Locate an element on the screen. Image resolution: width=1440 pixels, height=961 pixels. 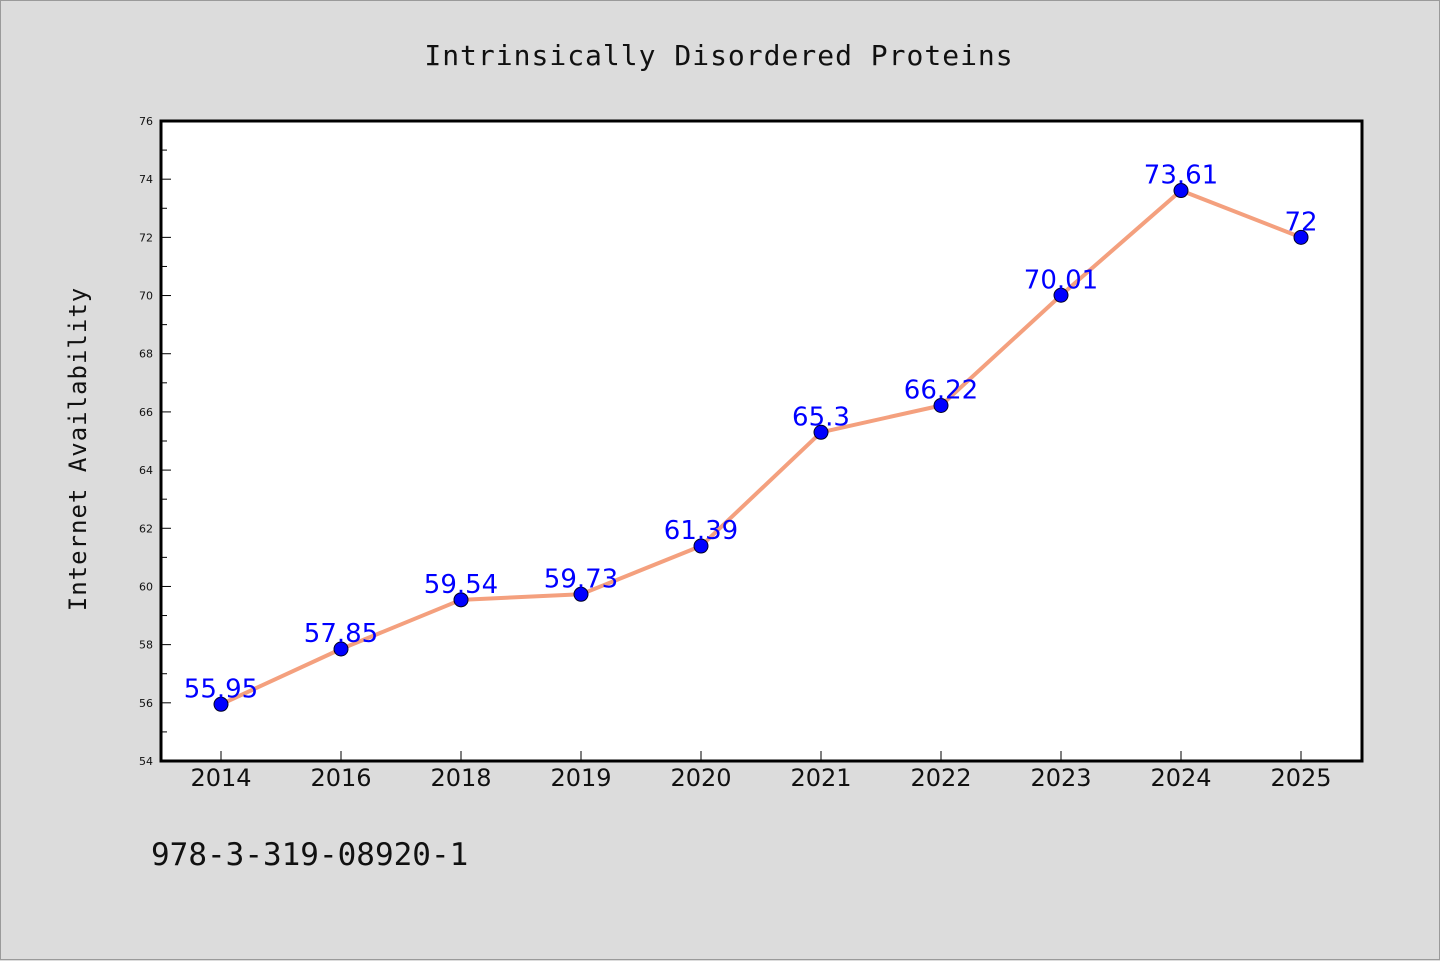
x-axis: 2014 2016 2018 2019 2020 2021 2022 2023 2024 2025 is located at coordinates (761, 771).